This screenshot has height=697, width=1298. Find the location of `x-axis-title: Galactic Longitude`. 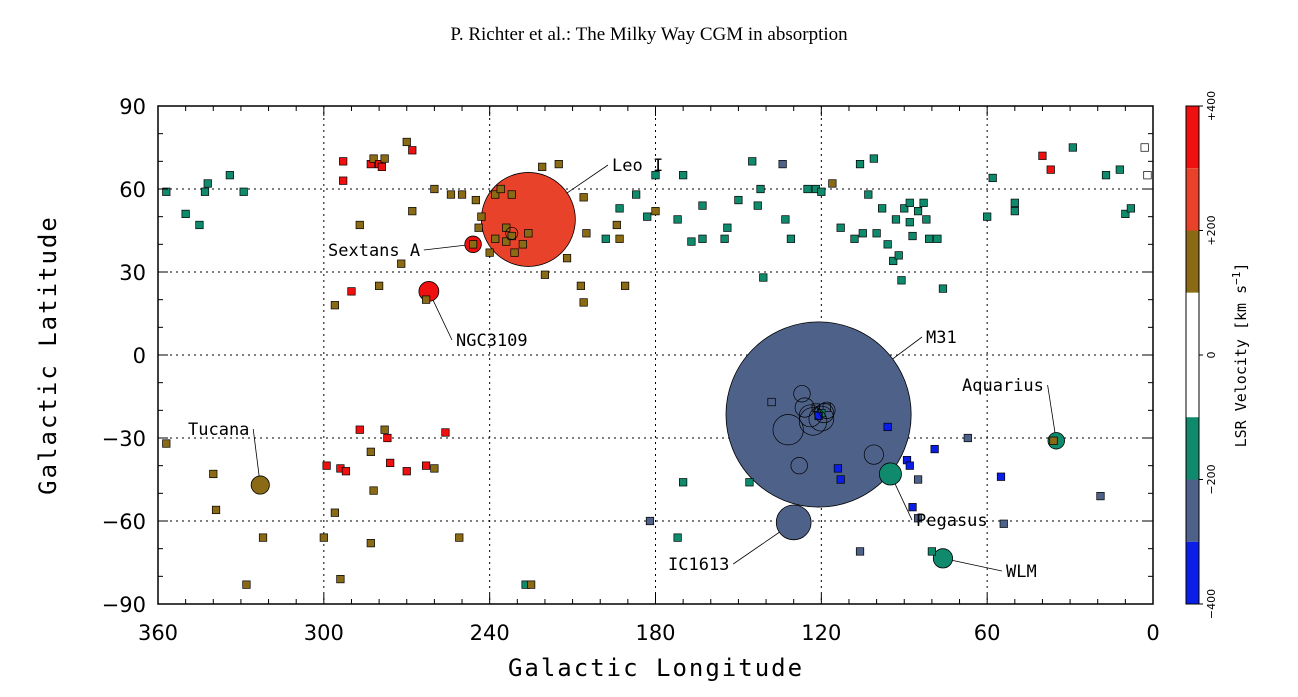

x-axis-title: Galactic Longitude is located at coordinates (656, 668).